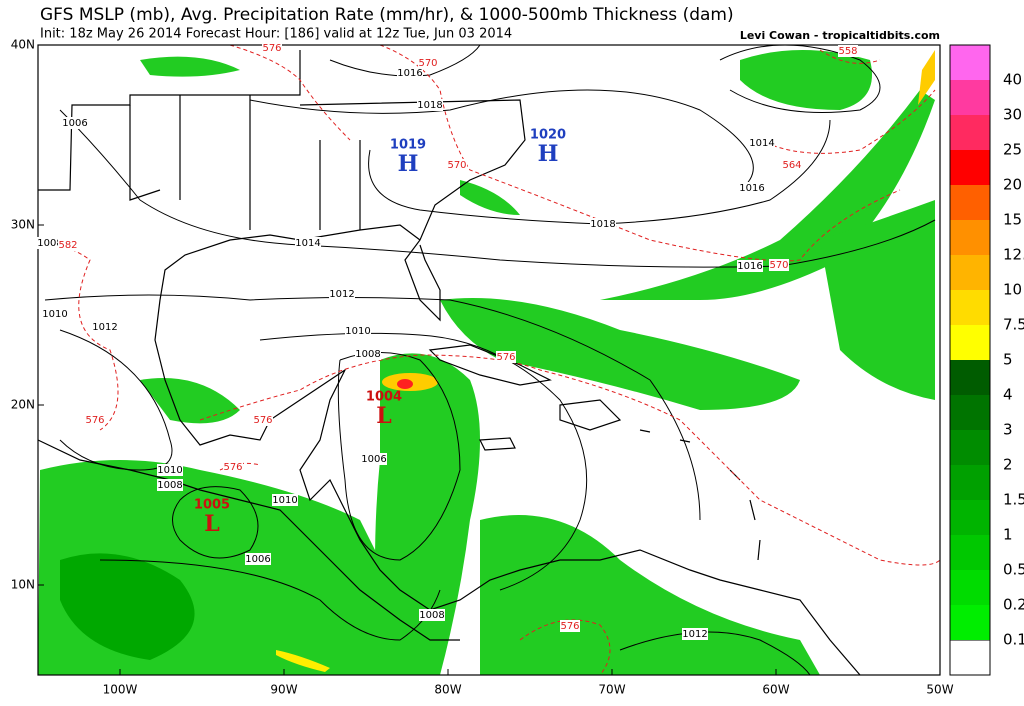 The width and height of the screenshot is (1024, 706). Describe the element at coordinates (447, 690) in the screenshot. I see `lon-label: 80W` at that location.